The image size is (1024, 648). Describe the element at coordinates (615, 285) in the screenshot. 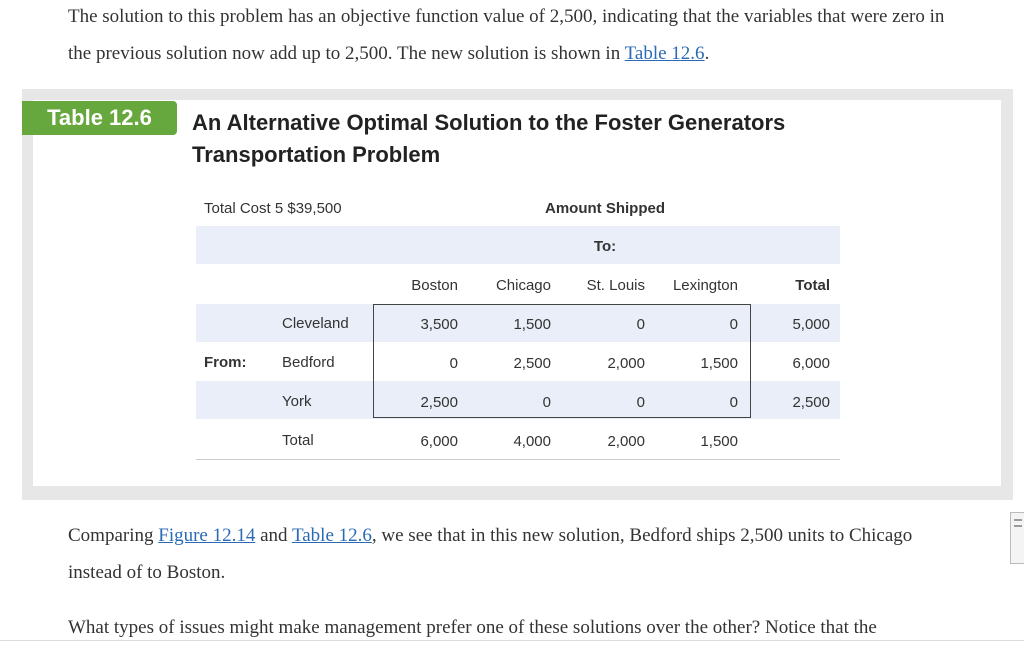

I see `col-header-st-louis: St. Louis` at that location.